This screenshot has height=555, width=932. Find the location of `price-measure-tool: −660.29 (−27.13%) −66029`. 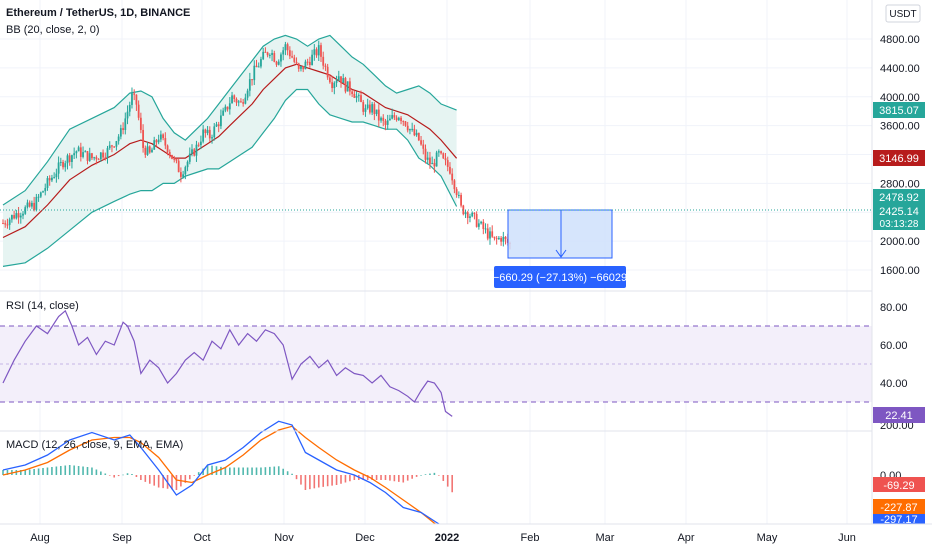

price-measure-tool: −660.29 (−27.13%) −66029 is located at coordinates (560, 248).